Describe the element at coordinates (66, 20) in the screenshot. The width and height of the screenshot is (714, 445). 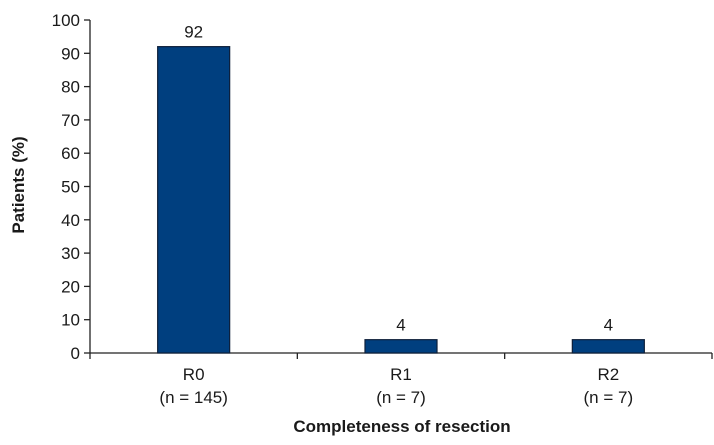
I see `y-tick-label: 100` at that location.